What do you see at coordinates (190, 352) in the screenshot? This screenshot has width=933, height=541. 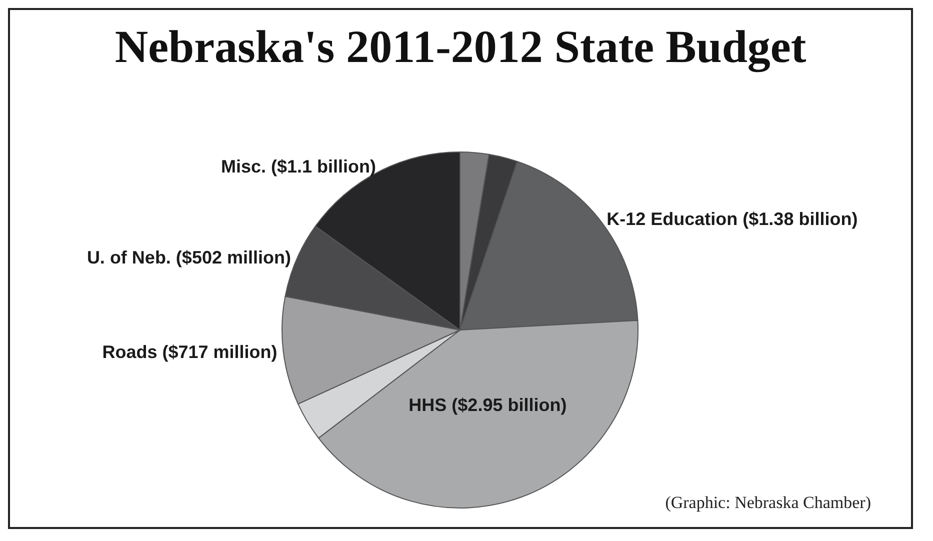 I see `slice-label: Roads ($717 million)` at bounding box center [190, 352].